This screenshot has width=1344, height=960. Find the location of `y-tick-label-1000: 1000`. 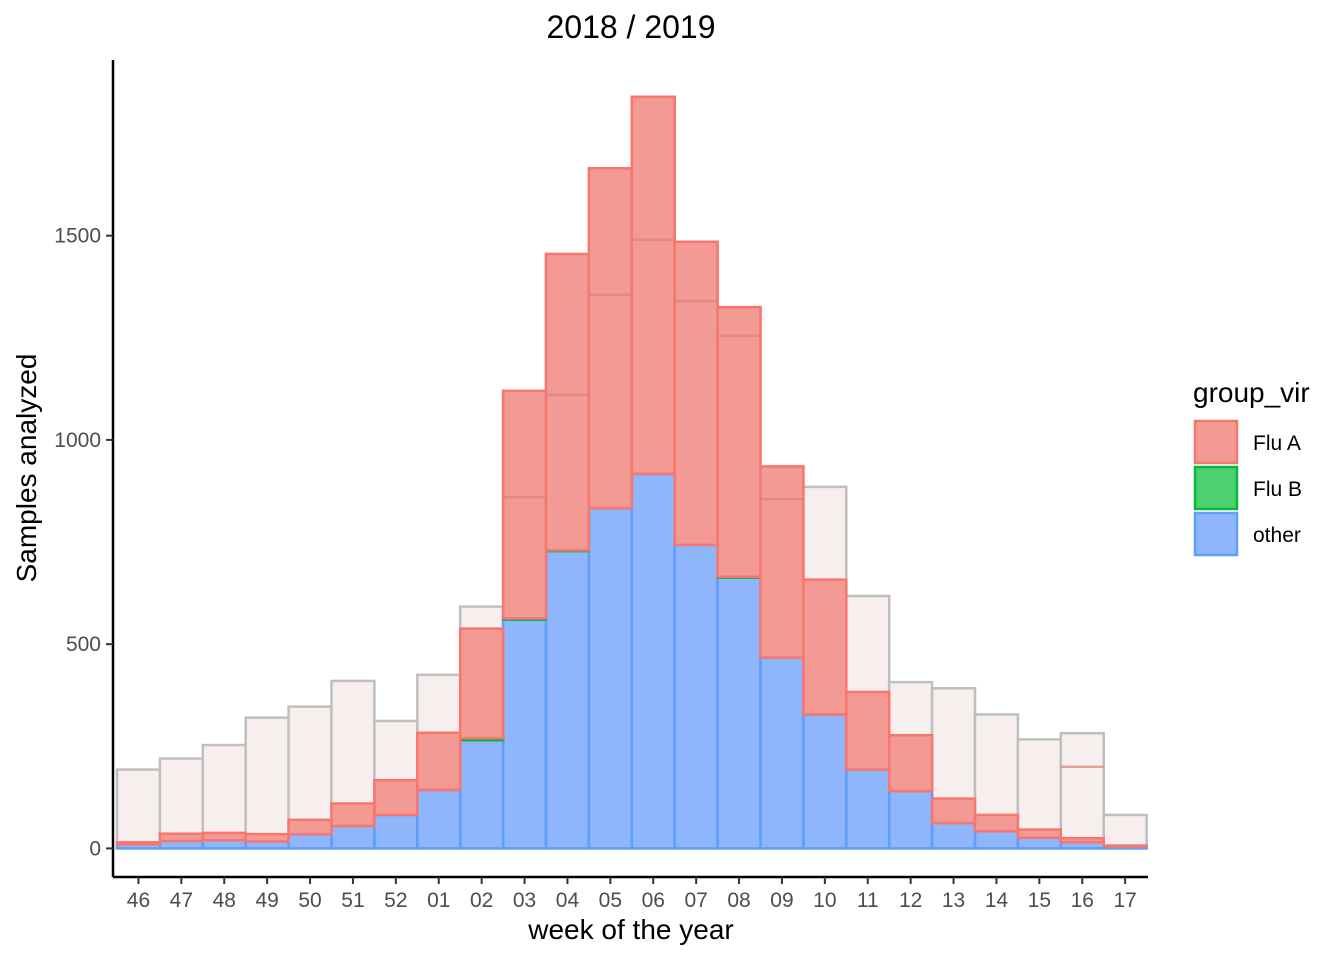

y-tick-label-1000: 1000 is located at coordinates (77, 440).